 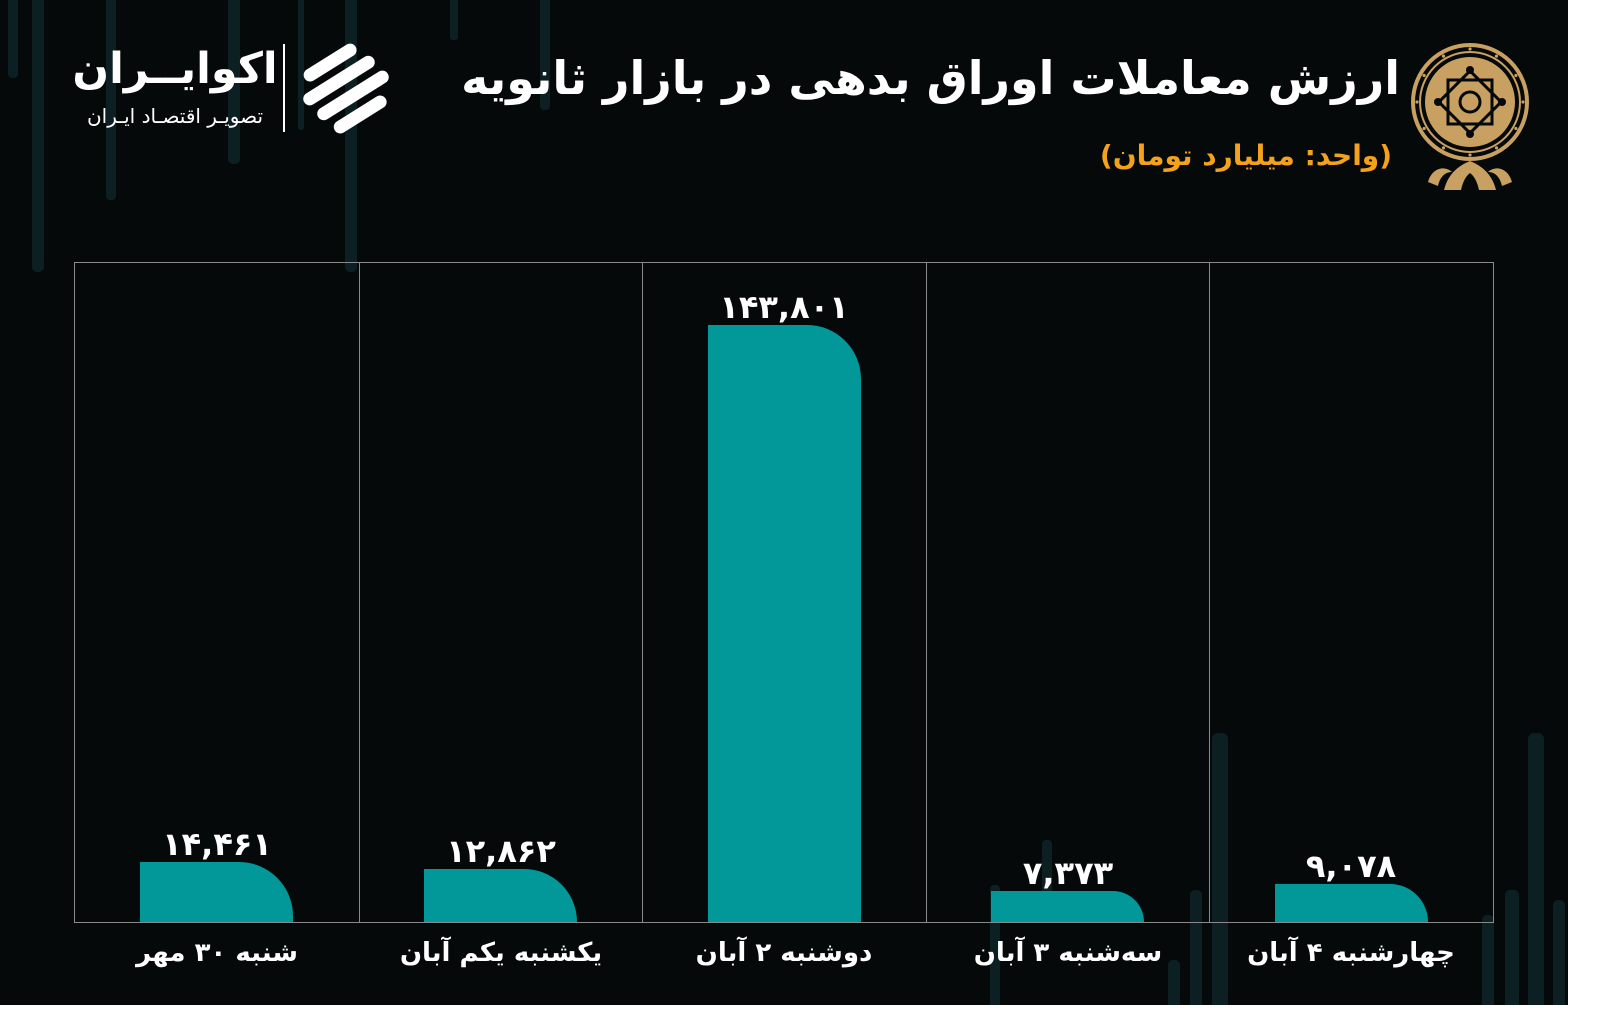 I want to click on ecoiran-logo-icon, so click(x=346, y=88).